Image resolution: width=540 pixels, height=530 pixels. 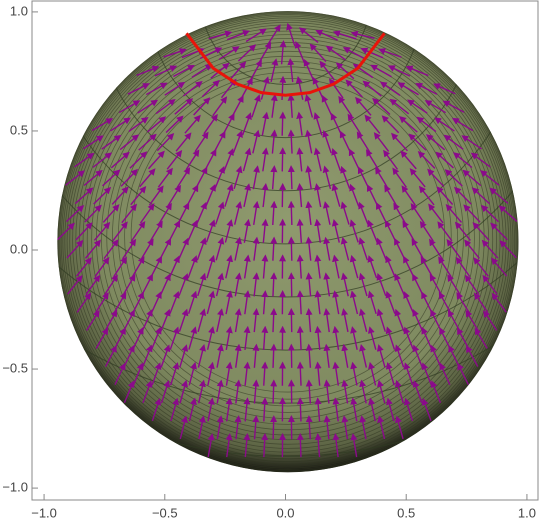 What do you see at coordinates (19, 248) in the screenshot?
I see `y-tick-label: 0.0` at bounding box center [19, 248].